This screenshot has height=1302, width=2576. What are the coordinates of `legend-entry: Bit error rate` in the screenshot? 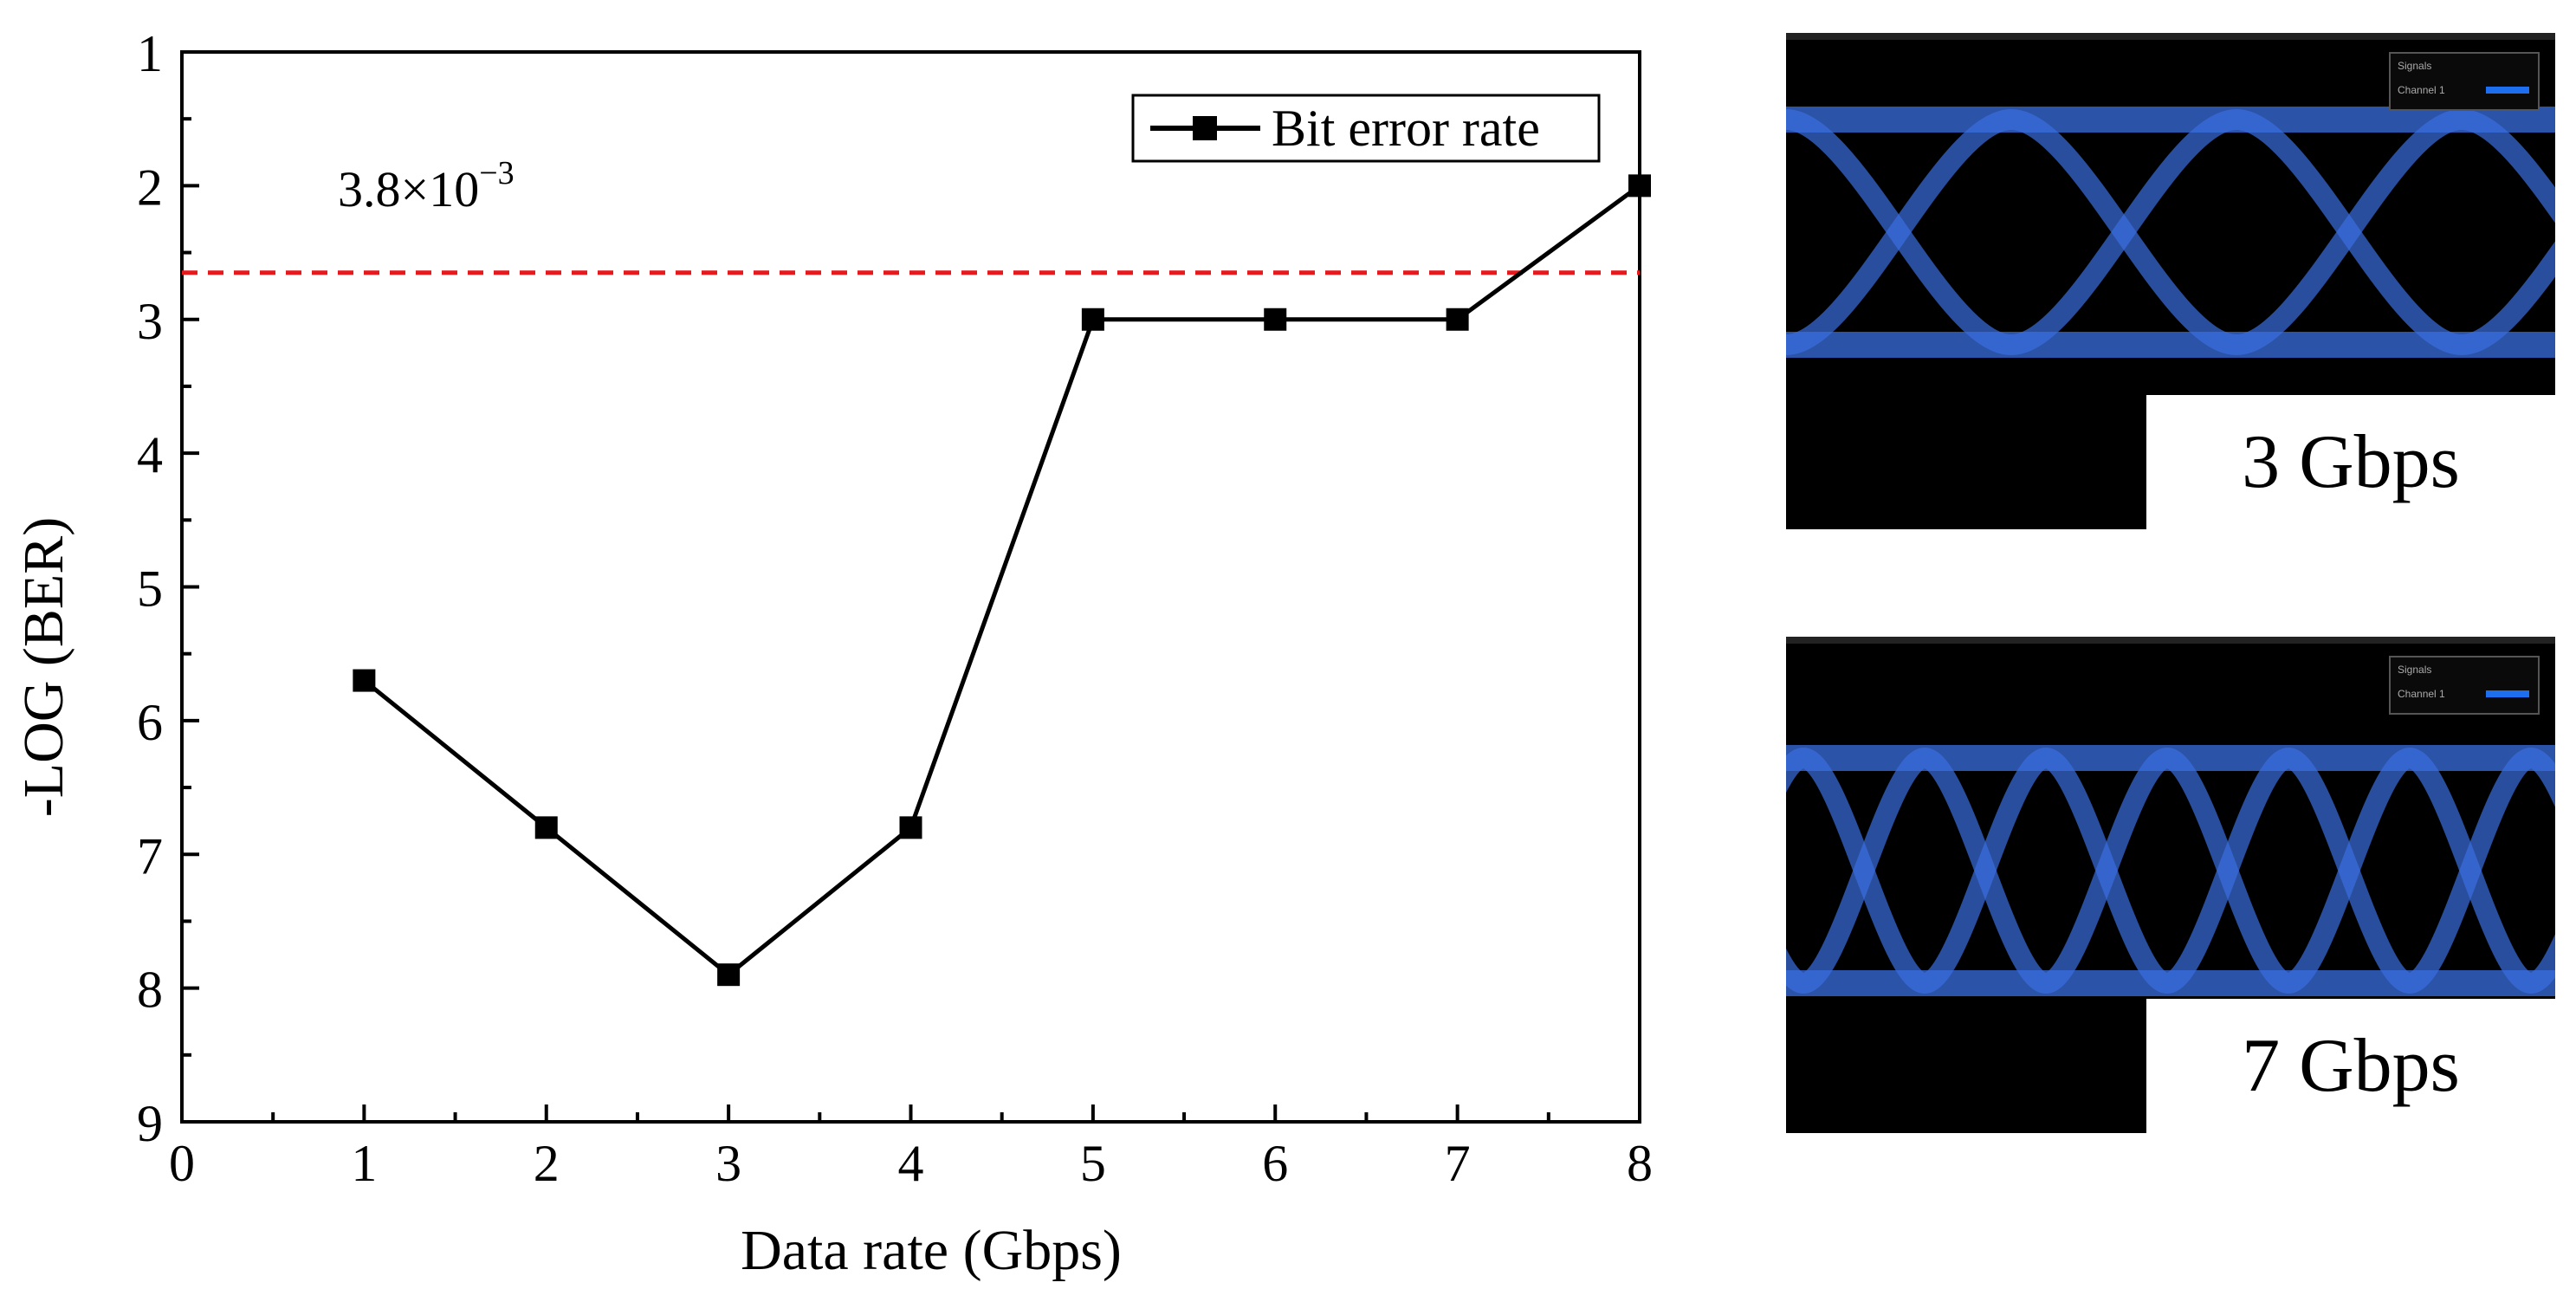 It's located at (1406, 128).